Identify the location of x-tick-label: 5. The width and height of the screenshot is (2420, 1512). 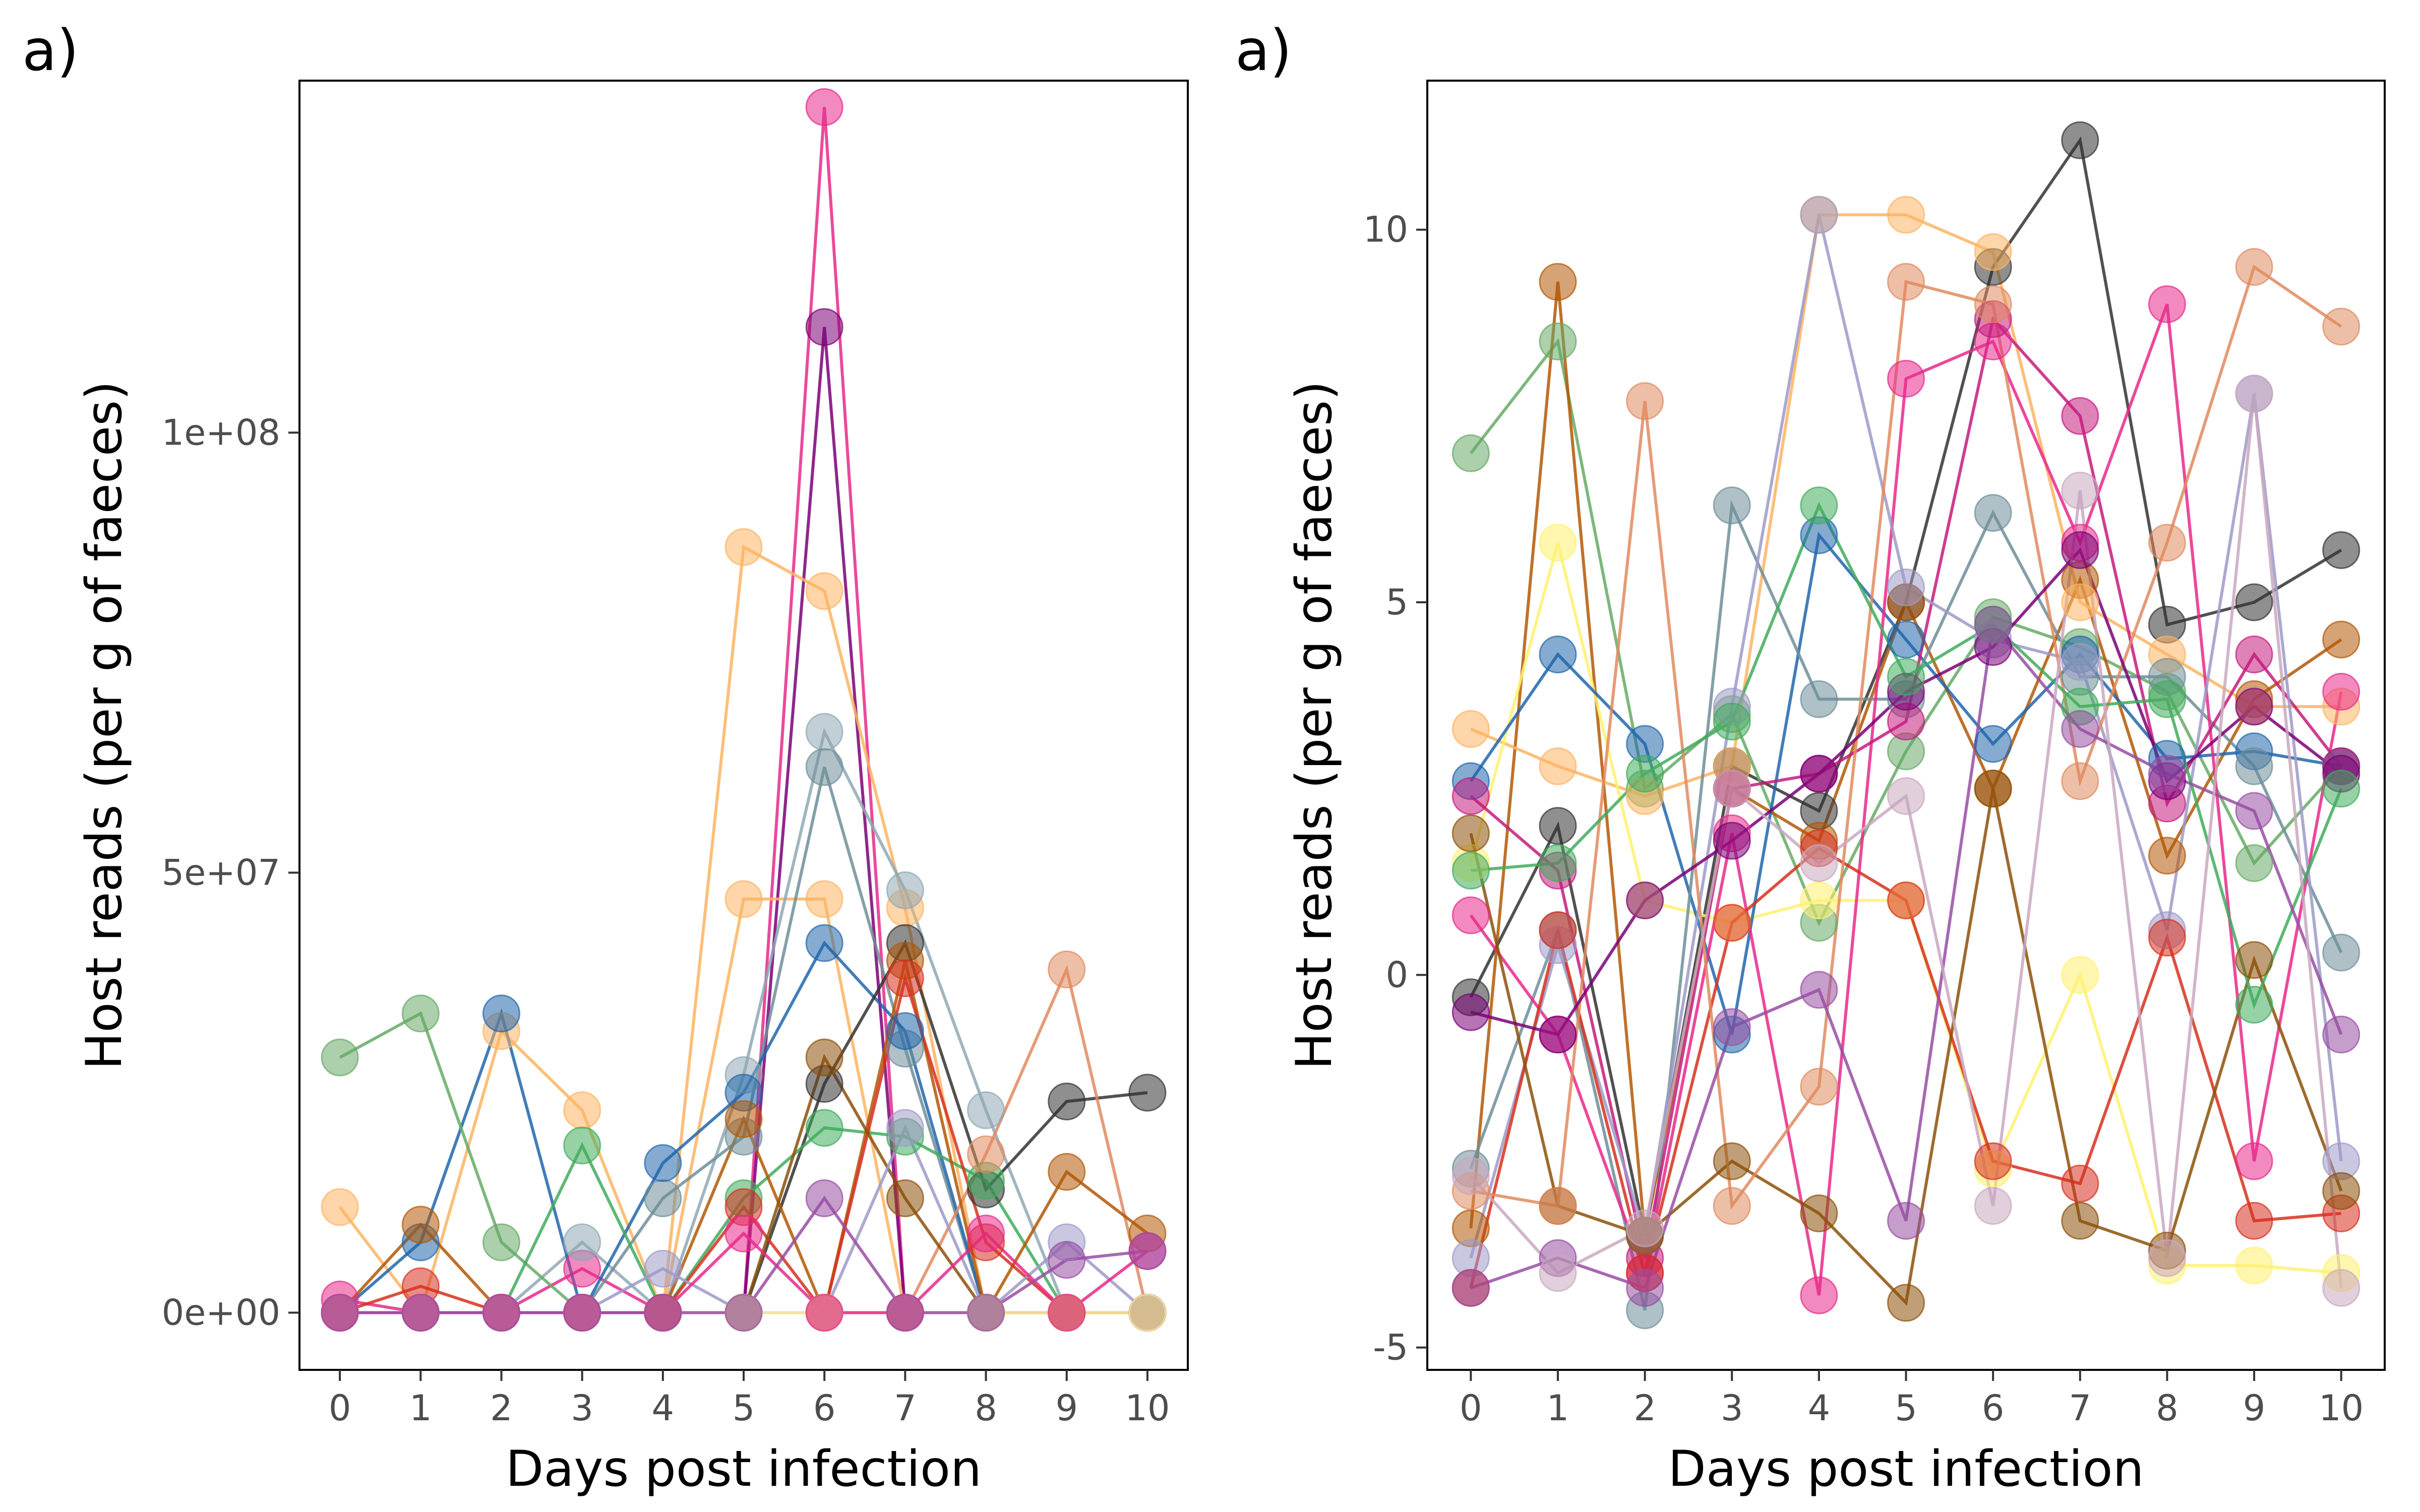
(744, 1408).